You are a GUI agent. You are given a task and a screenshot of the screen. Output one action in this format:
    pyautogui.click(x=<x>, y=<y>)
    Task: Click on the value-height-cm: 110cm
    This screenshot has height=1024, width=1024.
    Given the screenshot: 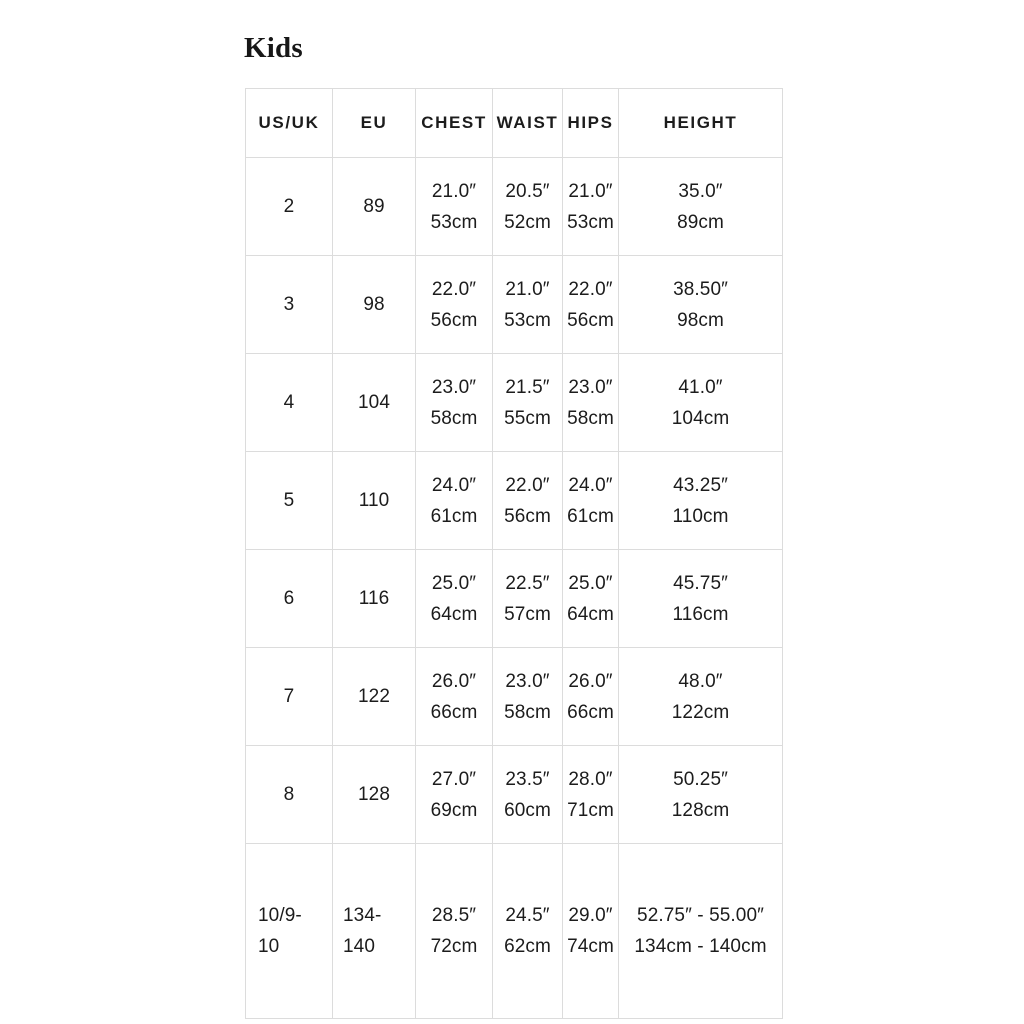 What is the action you would take?
    pyautogui.click(x=700, y=516)
    